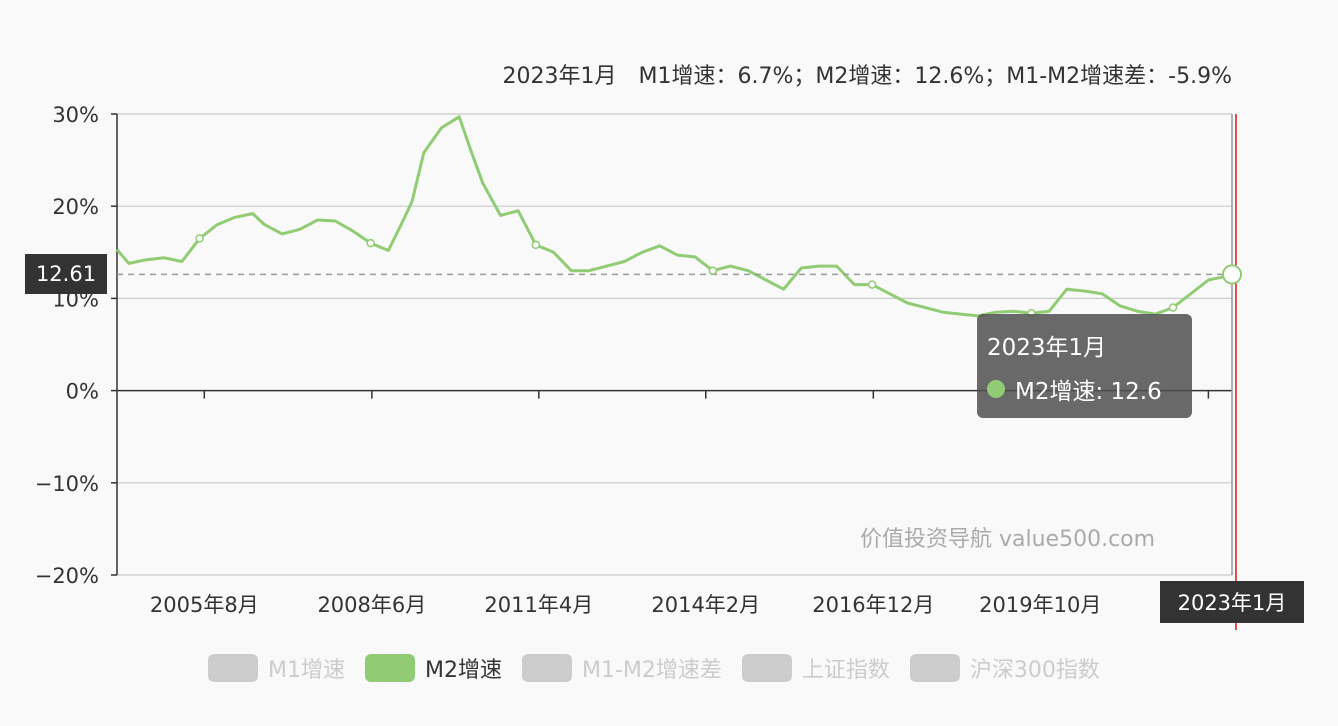 The height and width of the screenshot is (726, 1338). I want to click on legend-label: 沪深300指数, so click(1034, 670).